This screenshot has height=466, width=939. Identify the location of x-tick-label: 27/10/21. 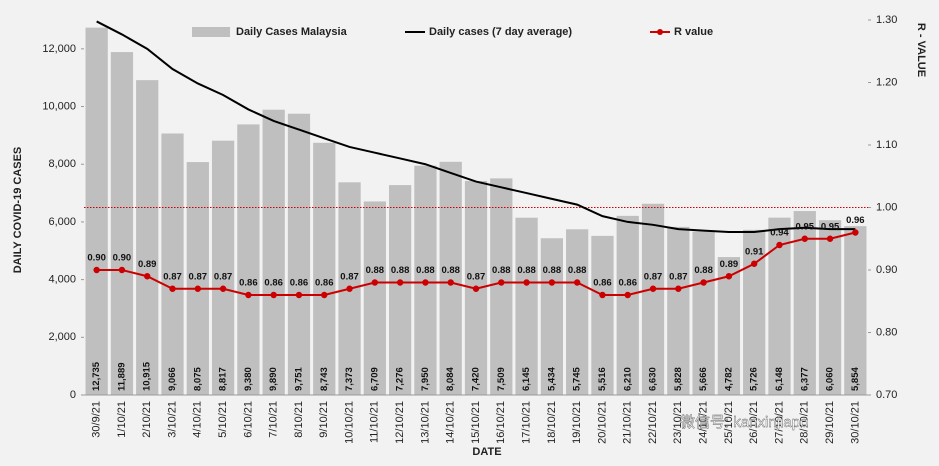
(779, 422).